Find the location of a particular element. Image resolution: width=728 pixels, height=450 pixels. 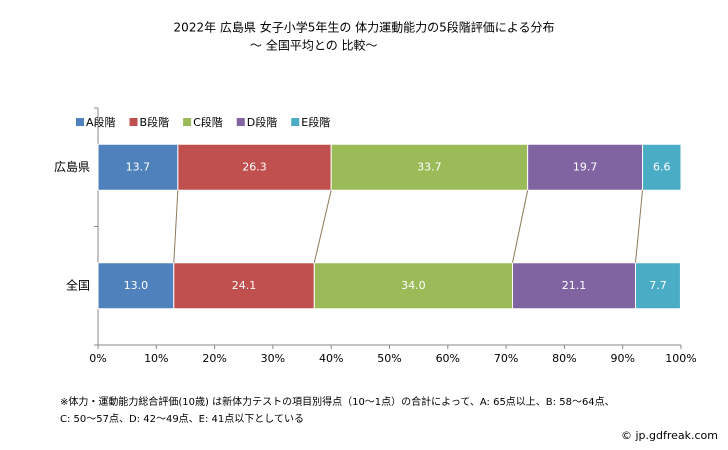

x-tick-label: 60% is located at coordinates (448, 358).